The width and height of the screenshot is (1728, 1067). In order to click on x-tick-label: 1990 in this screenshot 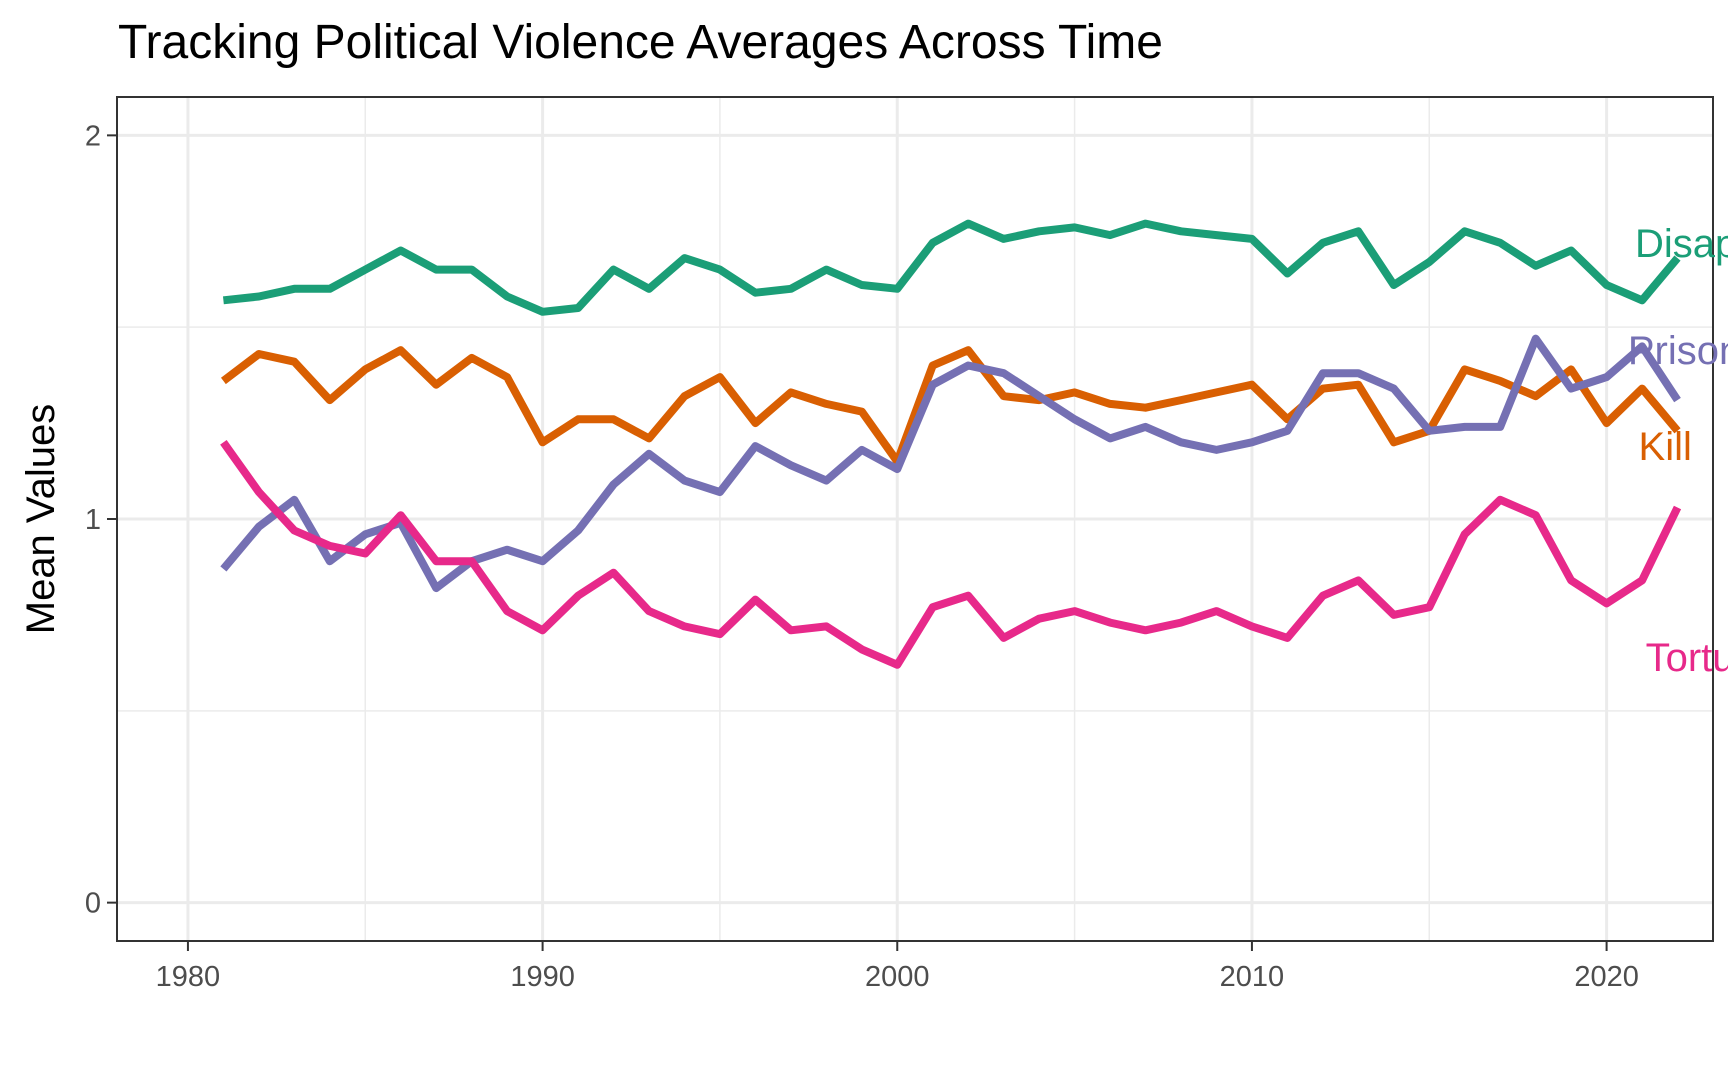, I will do `click(542, 977)`.